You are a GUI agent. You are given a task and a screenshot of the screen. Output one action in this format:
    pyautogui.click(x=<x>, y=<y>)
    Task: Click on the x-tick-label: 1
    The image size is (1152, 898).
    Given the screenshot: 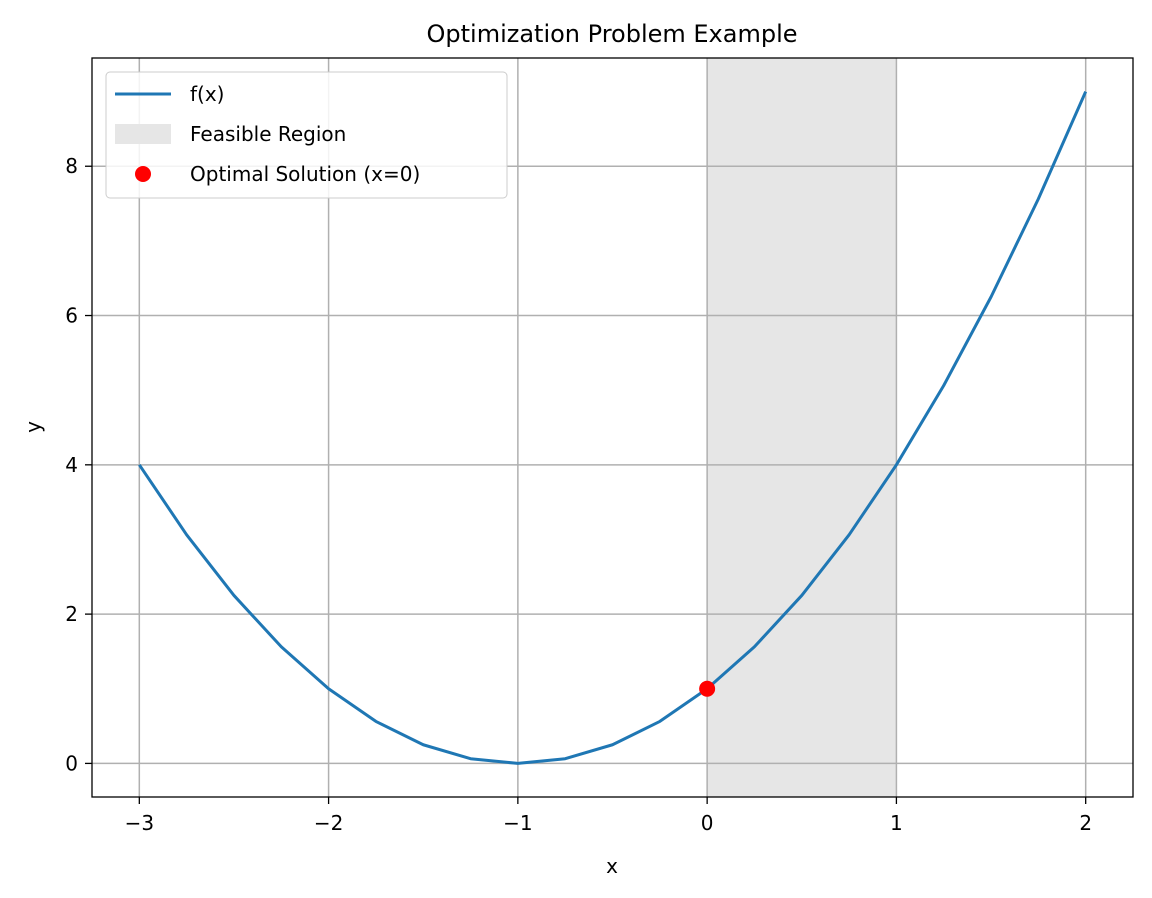 What is the action you would take?
    pyautogui.click(x=896, y=823)
    